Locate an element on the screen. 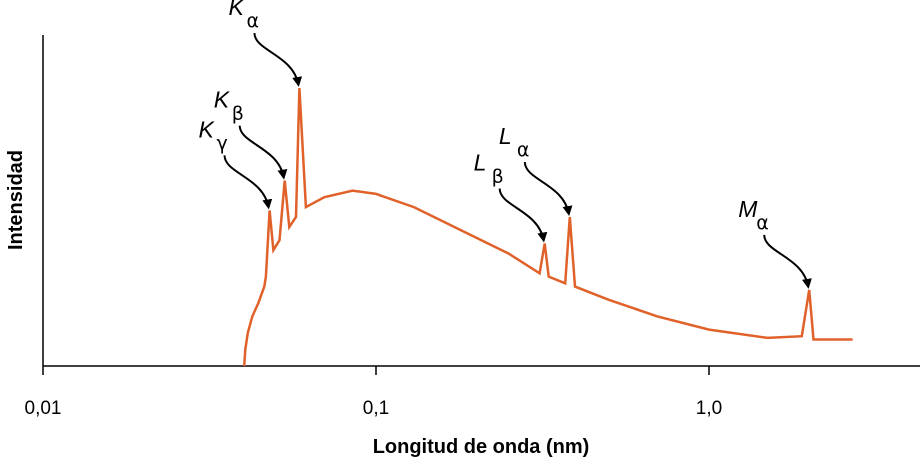  peak-annotation: Lβ is located at coordinates (511, 196).